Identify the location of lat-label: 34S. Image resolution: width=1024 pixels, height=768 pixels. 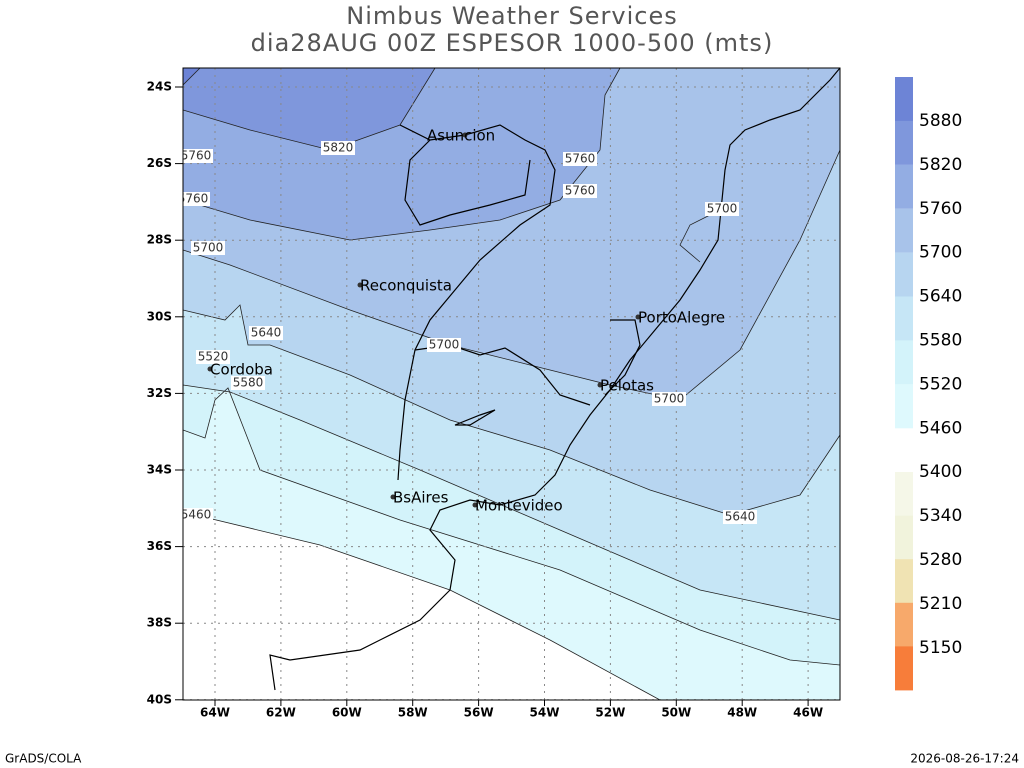
(159, 470).